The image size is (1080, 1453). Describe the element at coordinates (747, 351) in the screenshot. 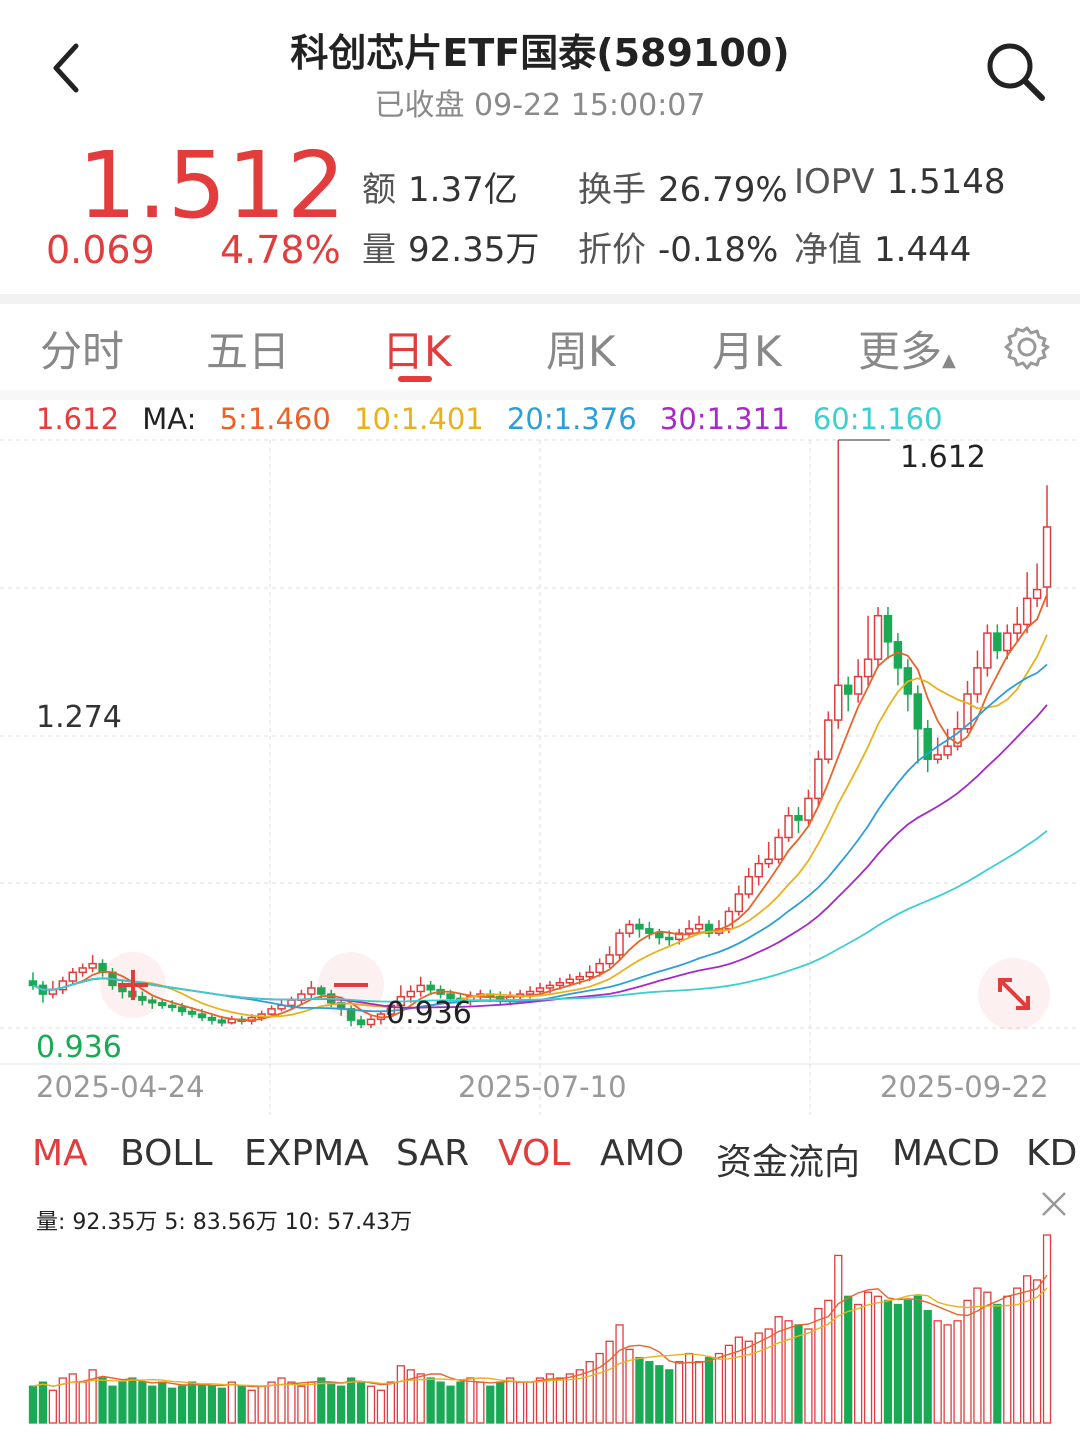

I see `tab-monthly-k: 月K` at that location.